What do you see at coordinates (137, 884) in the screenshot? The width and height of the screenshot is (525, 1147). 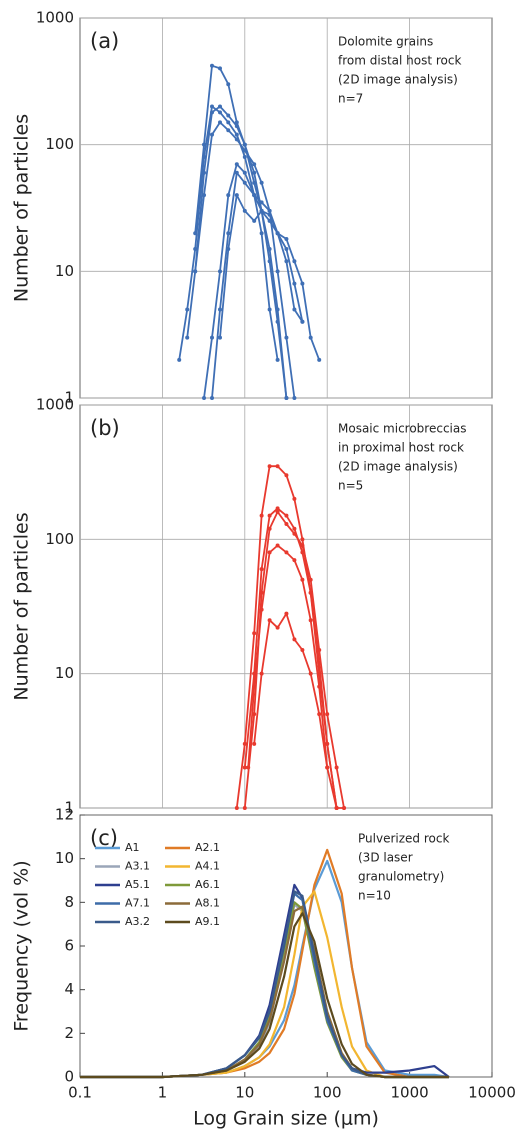 I see `legend-label: A5.1` at bounding box center [137, 884].